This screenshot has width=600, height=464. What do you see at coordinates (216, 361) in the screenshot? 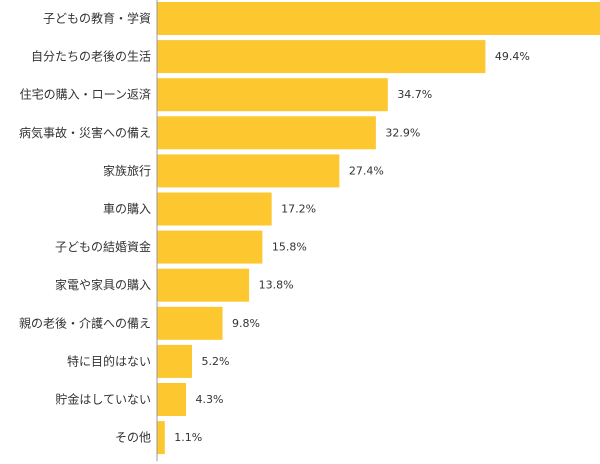
I see `value-label-10: 5.2%` at bounding box center [216, 361].